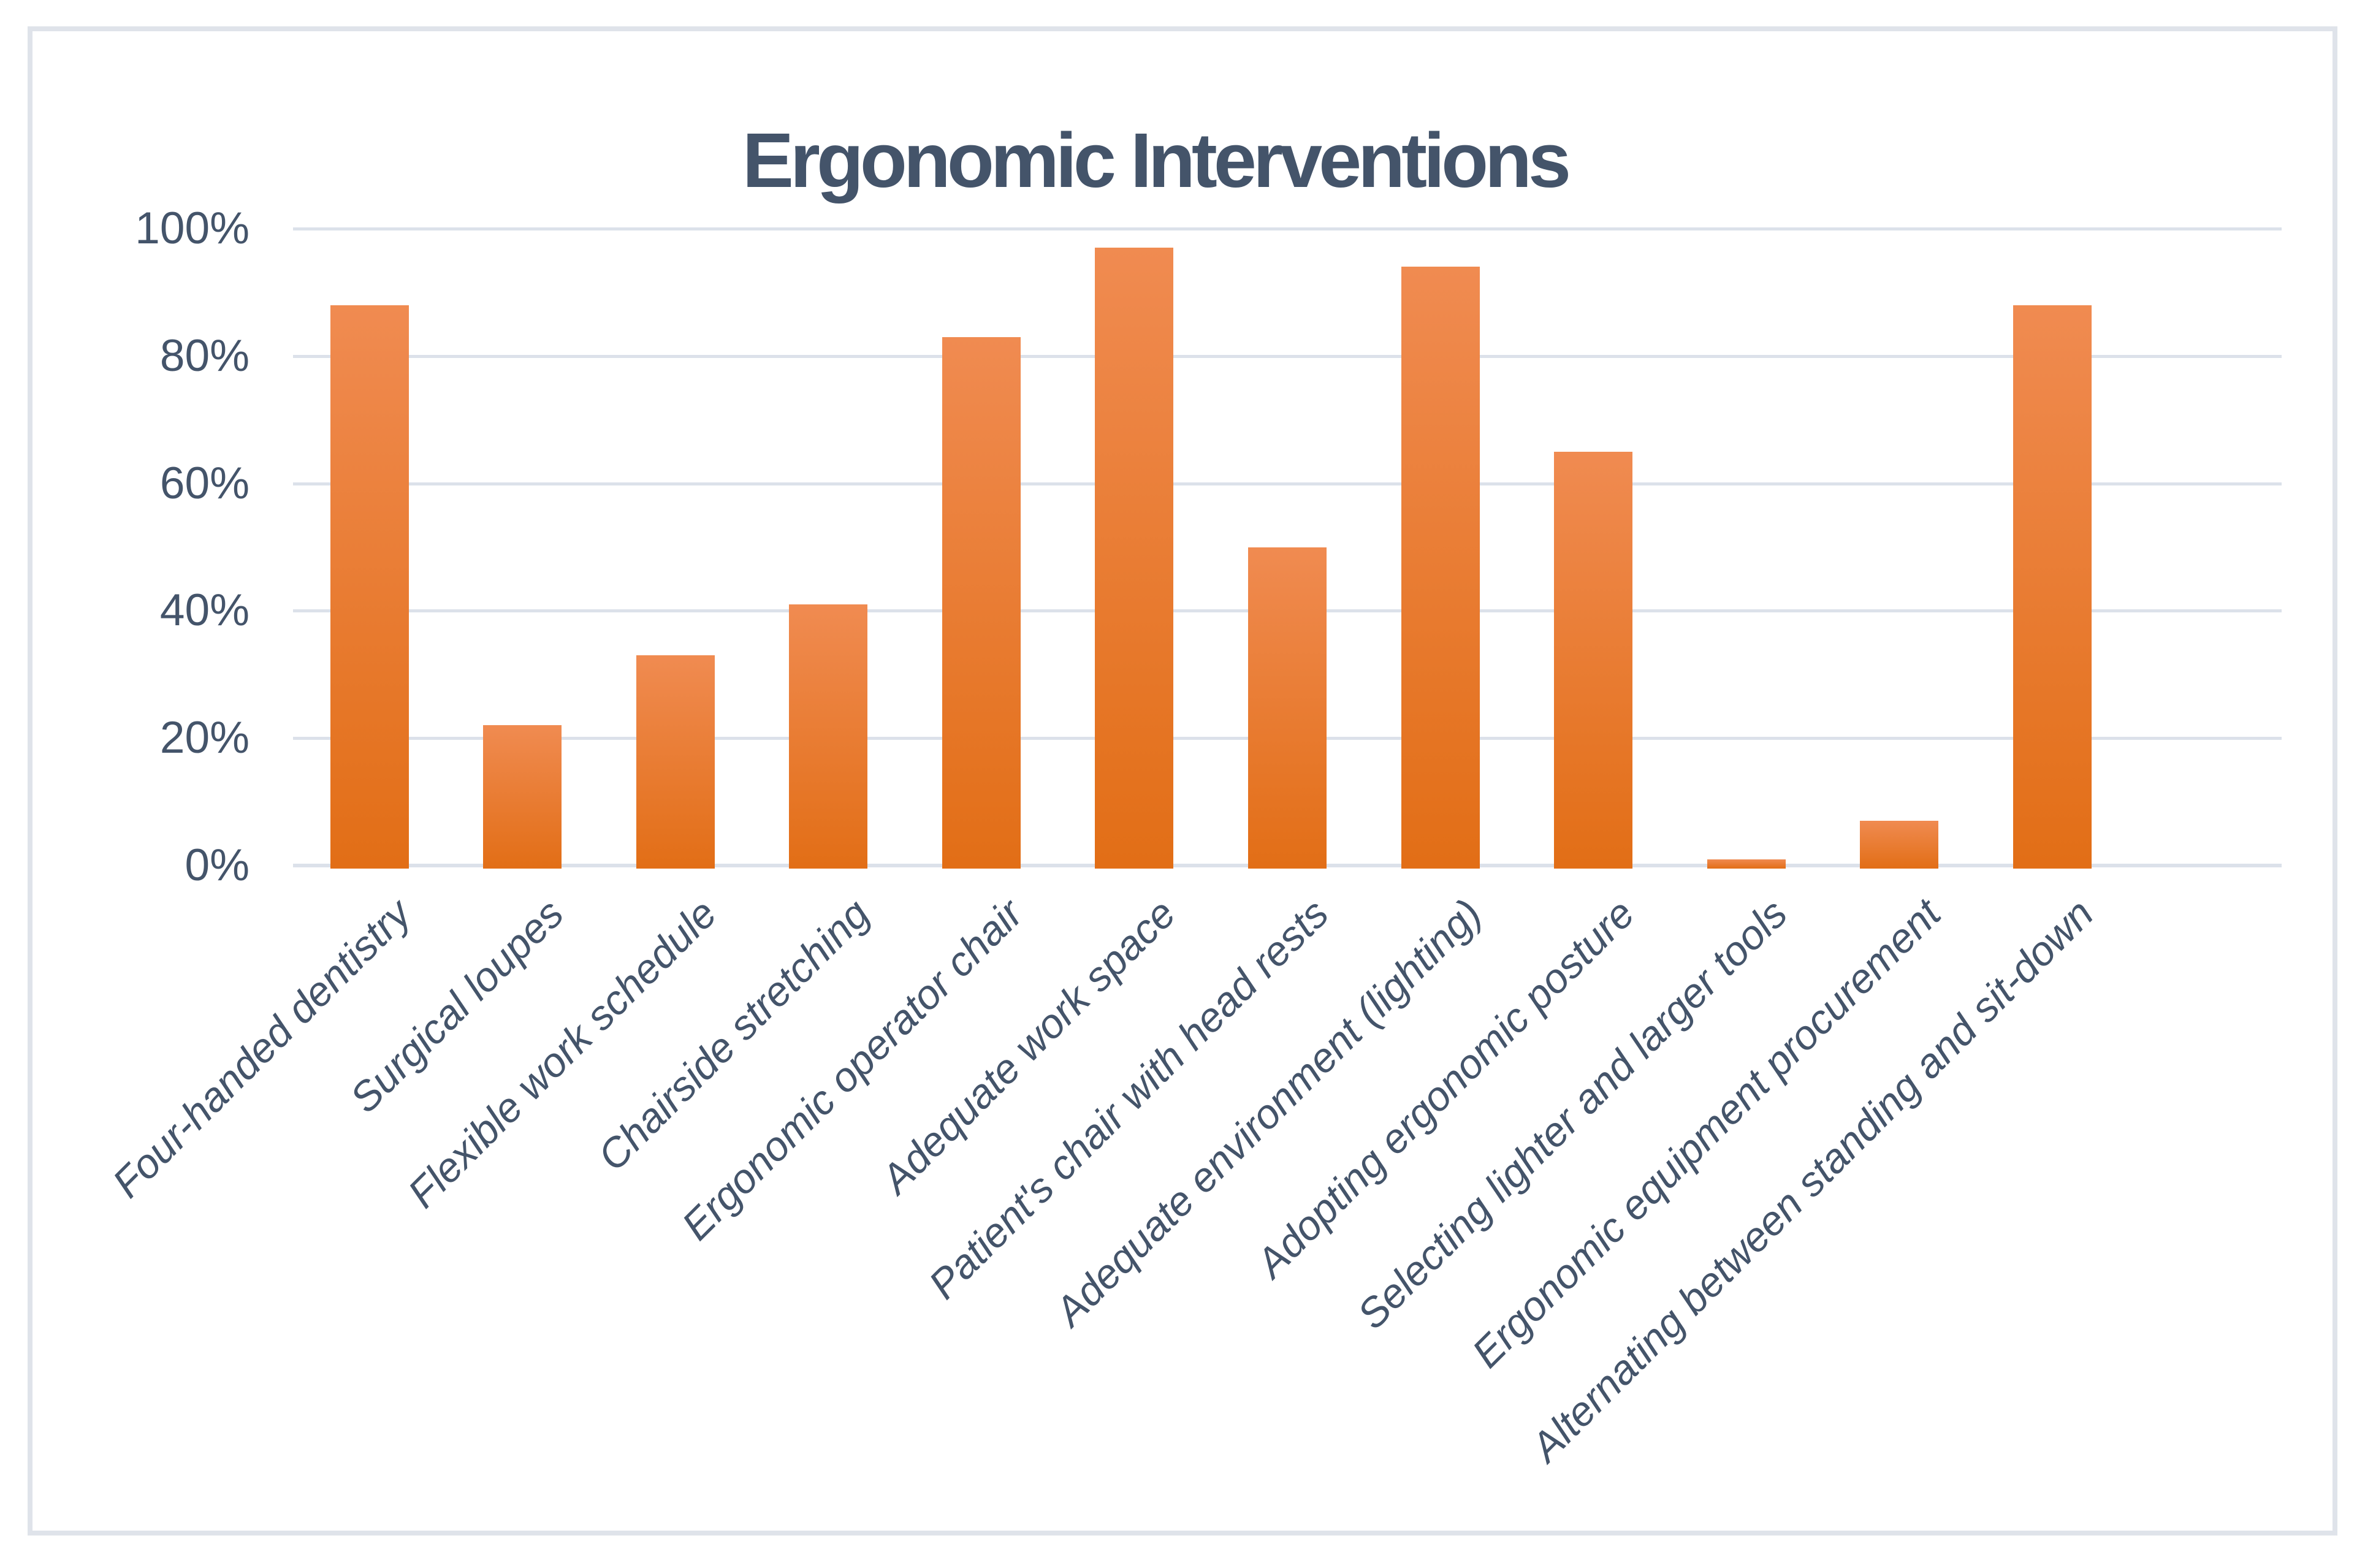 Image resolution: width=2365 pixels, height=1568 pixels. What do you see at coordinates (204, 483) in the screenshot?
I see `y-tick-label-60: 60%` at bounding box center [204, 483].